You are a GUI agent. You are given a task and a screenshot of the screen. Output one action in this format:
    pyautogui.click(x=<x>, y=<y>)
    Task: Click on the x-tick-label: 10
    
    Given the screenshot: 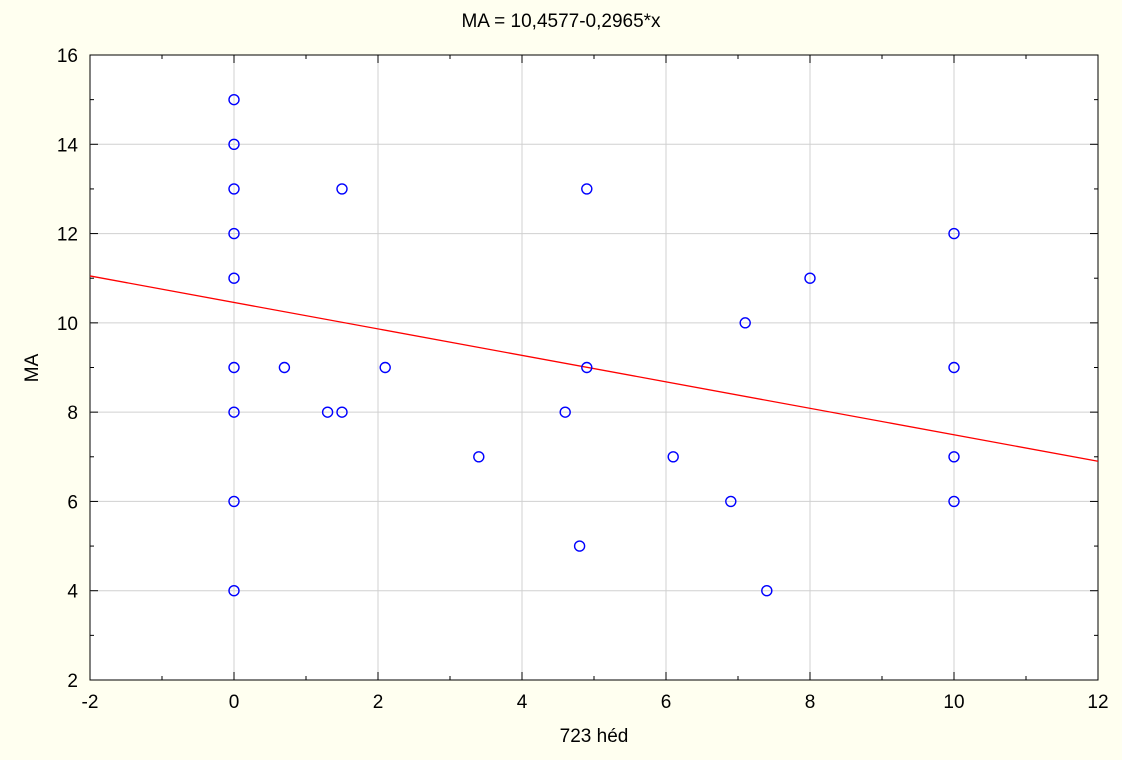 What is the action you would take?
    pyautogui.click(x=953, y=702)
    